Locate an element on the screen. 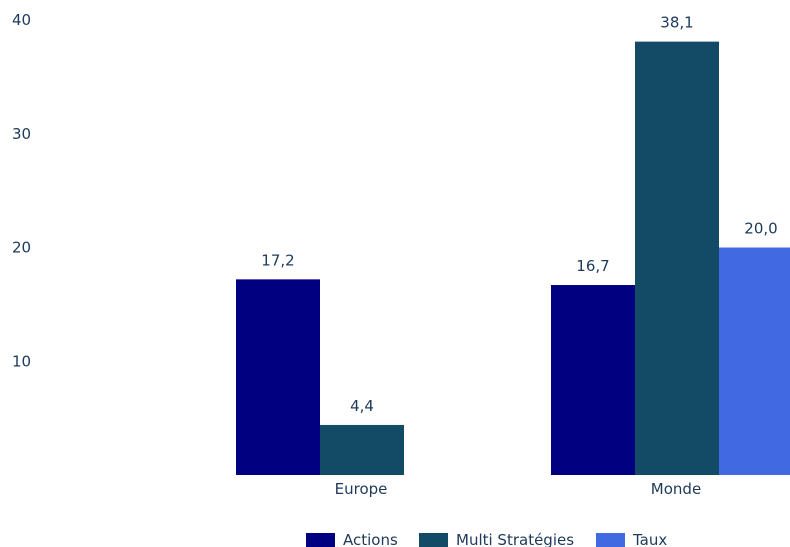 This screenshot has width=790, height=547. x-tick-label: Europe is located at coordinates (361, 489).